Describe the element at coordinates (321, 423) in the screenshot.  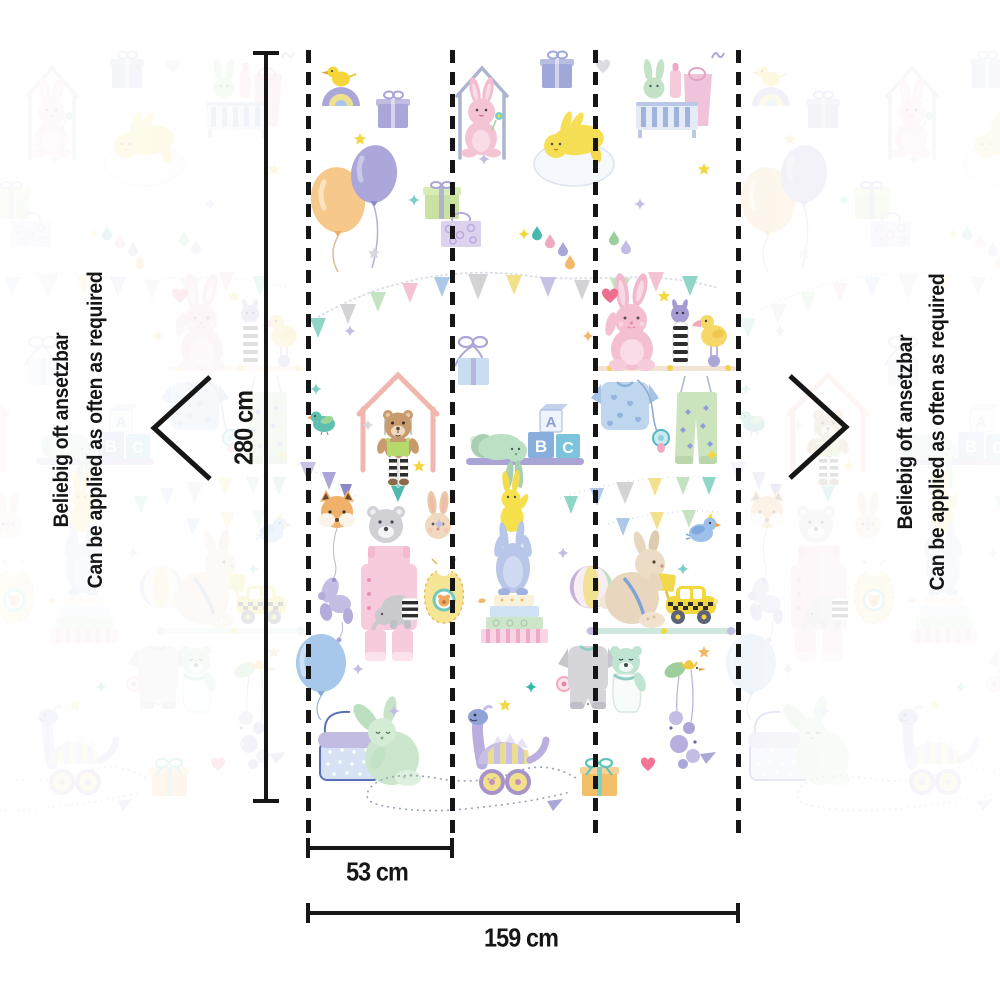
I see `motif-teal-bird` at that location.